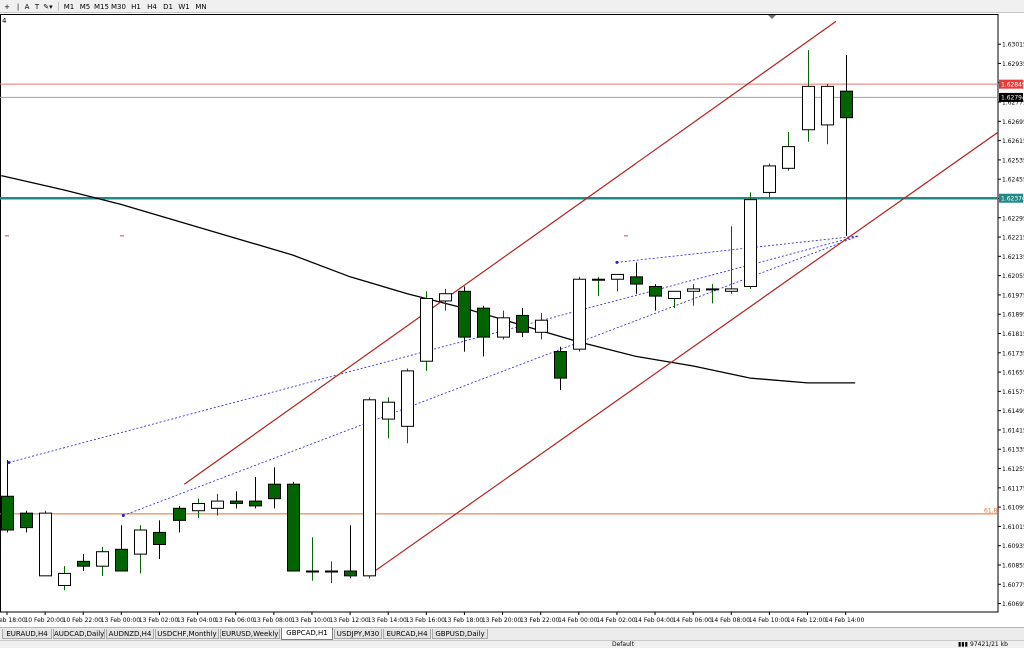 Image resolution: width=1024 pixels, height=648 pixels. I want to click on timeframe-button-m1: M1, so click(69, 7).